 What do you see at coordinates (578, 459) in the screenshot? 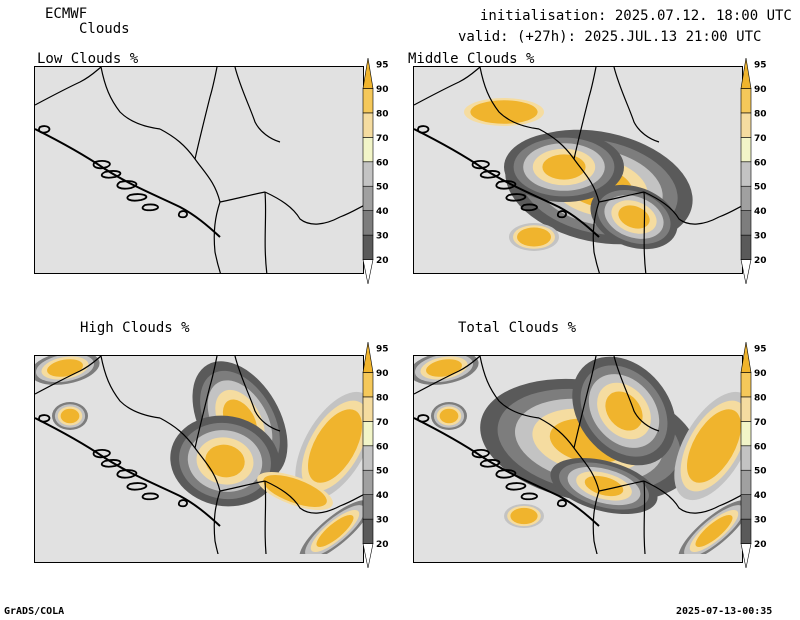
I see `map-total-clouds` at bounding box center [578, 459].